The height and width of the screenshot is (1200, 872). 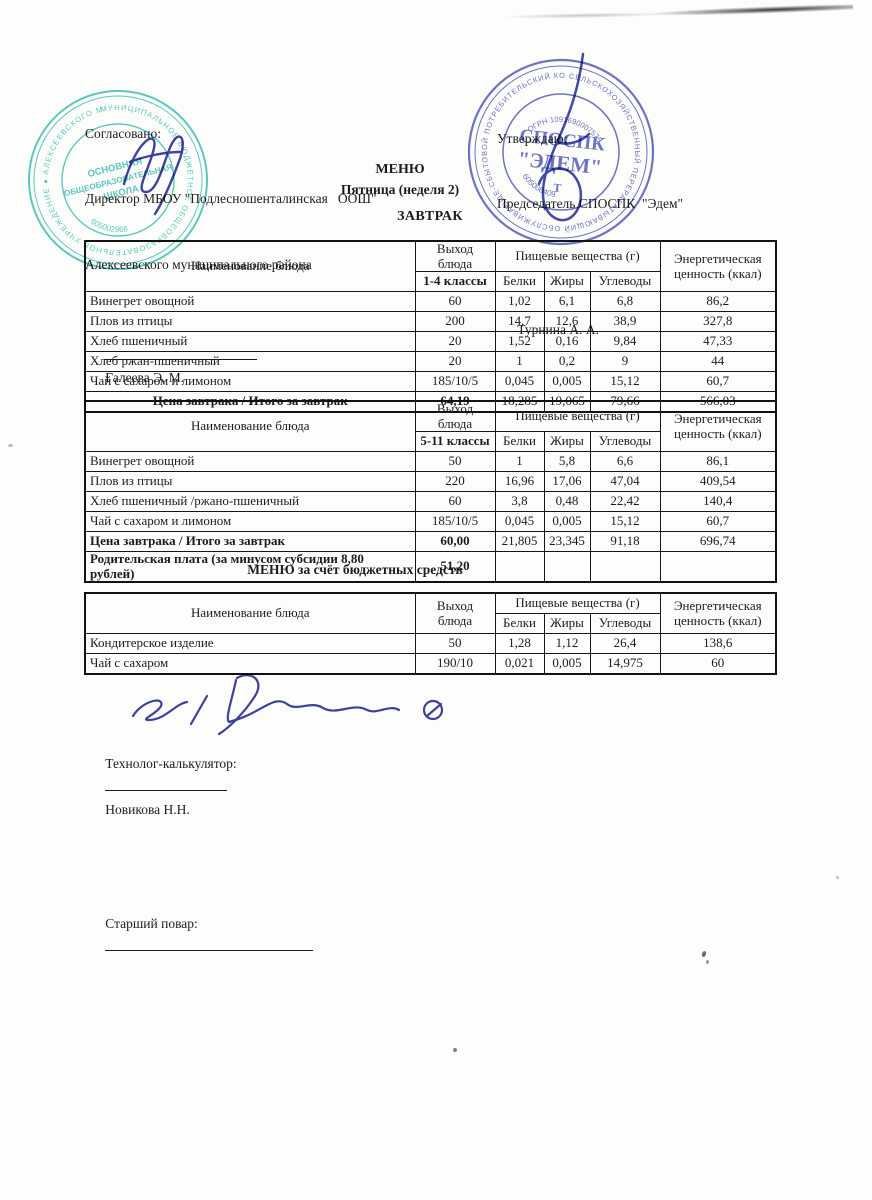 I want to click on dish-output: 20, so click(x=455, y=342).